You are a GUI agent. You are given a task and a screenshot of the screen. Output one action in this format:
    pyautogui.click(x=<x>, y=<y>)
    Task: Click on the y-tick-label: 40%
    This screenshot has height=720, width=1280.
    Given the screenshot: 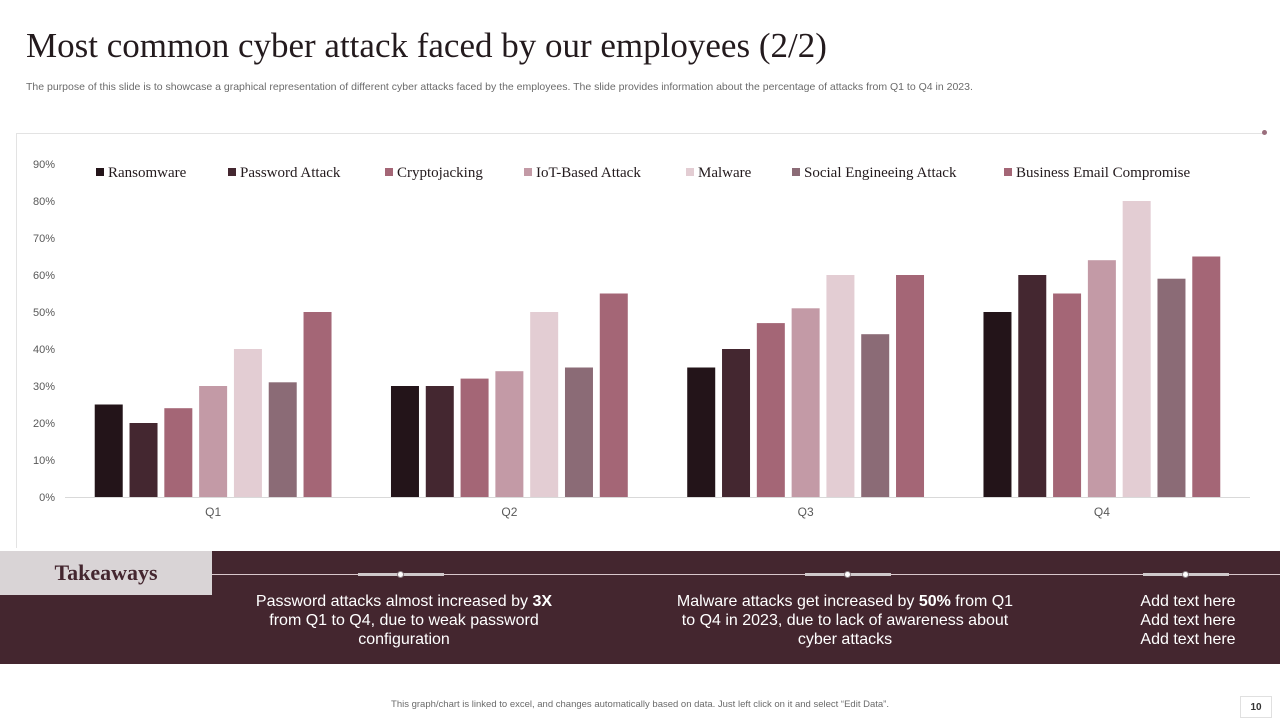 What is the action you would take?
    pyautogui.click(x=44, y=350)
    